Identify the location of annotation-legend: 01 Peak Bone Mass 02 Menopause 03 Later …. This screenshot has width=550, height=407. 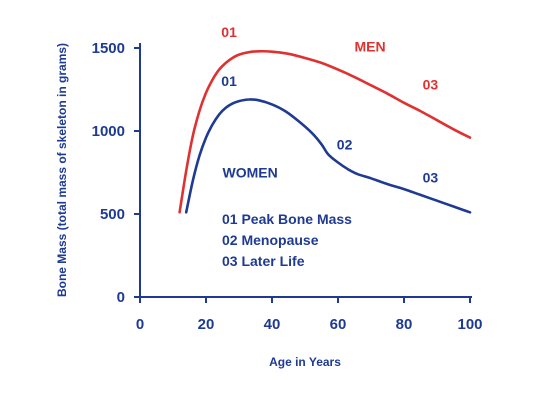
(287, 240).